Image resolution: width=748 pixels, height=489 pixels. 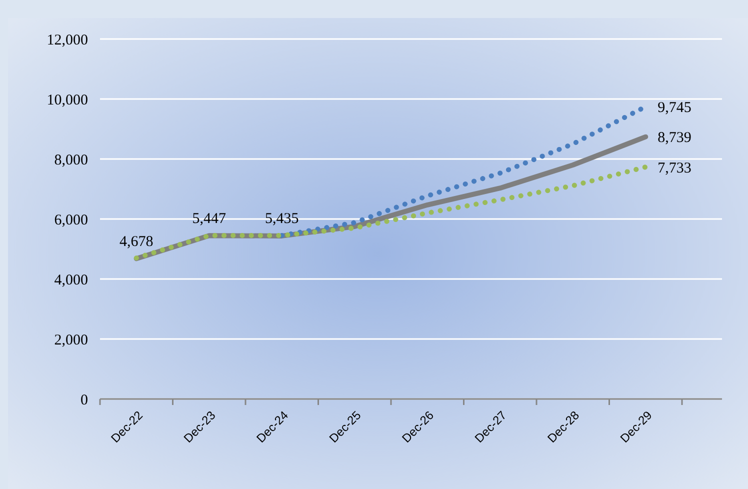 I want to click on y-tick-label: 4,000, so click(x=71, y=280).